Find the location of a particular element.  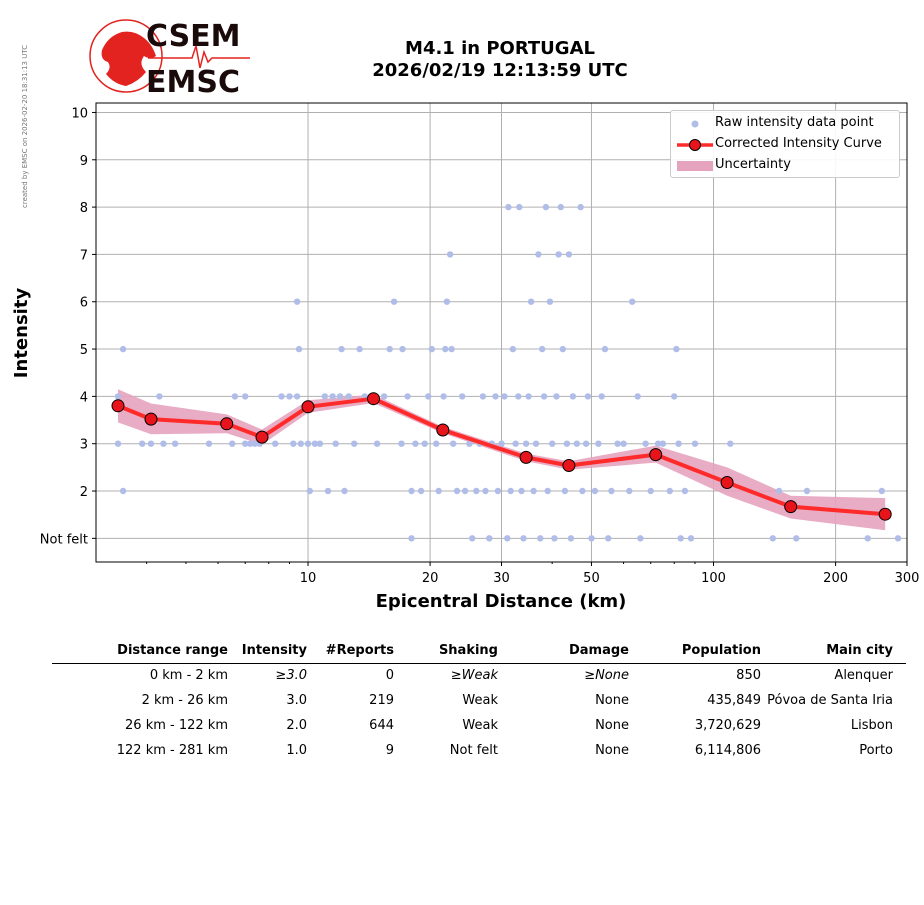

x-tick-label-4: 100 is located at coordinates (713, 578).